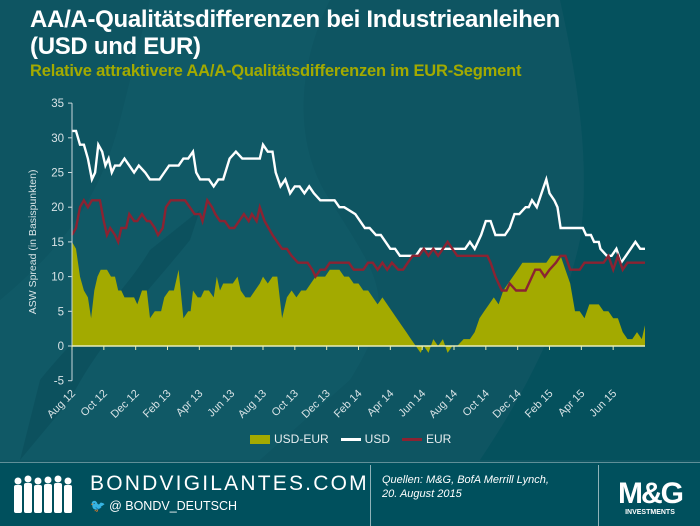 The height and width of the screenshot is (526, 700). What do you see at coordinates (61, 404) in the screenshot?
I see `x-tick-label: Aug 12` at bounding box center [61, 404].